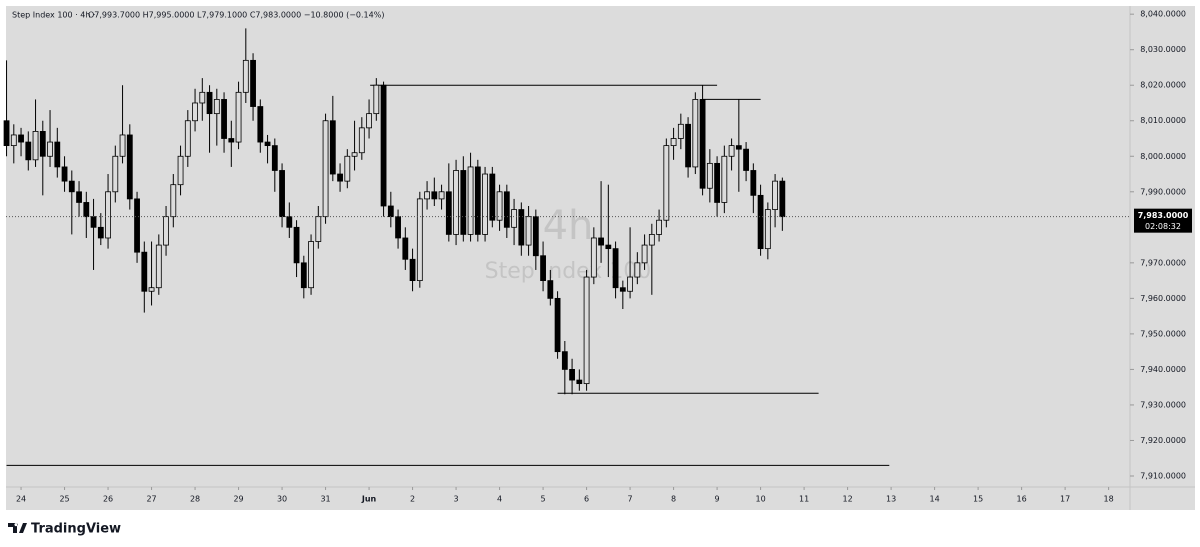 The height and width of the screenshot is (547, 1200). Describe the element at coordinates (1163, 475) in the screenshot. I see `y-tick-label: 7,910.0000` at that location.